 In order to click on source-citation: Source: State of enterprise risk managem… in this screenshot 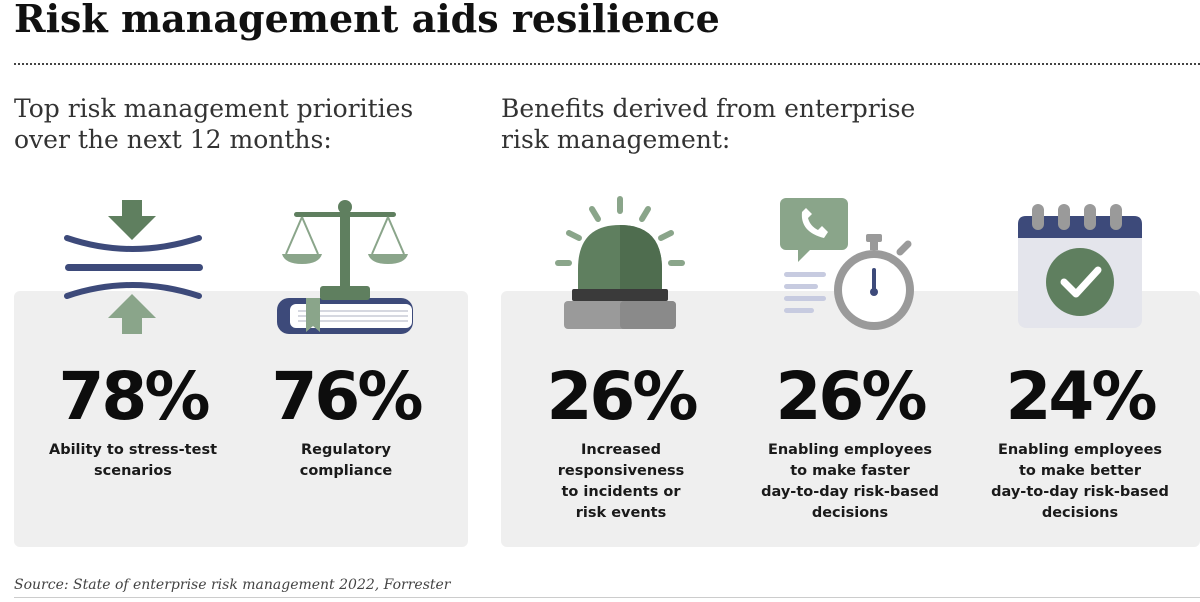, I will do `click(232, 585)`.